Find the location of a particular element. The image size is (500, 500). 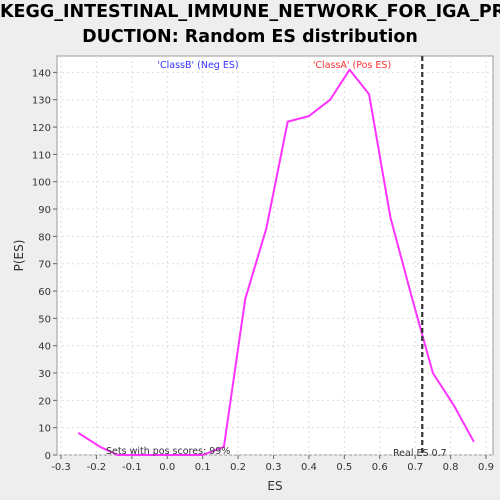

neg-es-label: 'ClassB' (Neg ES) is located at coordinates (197, 65).